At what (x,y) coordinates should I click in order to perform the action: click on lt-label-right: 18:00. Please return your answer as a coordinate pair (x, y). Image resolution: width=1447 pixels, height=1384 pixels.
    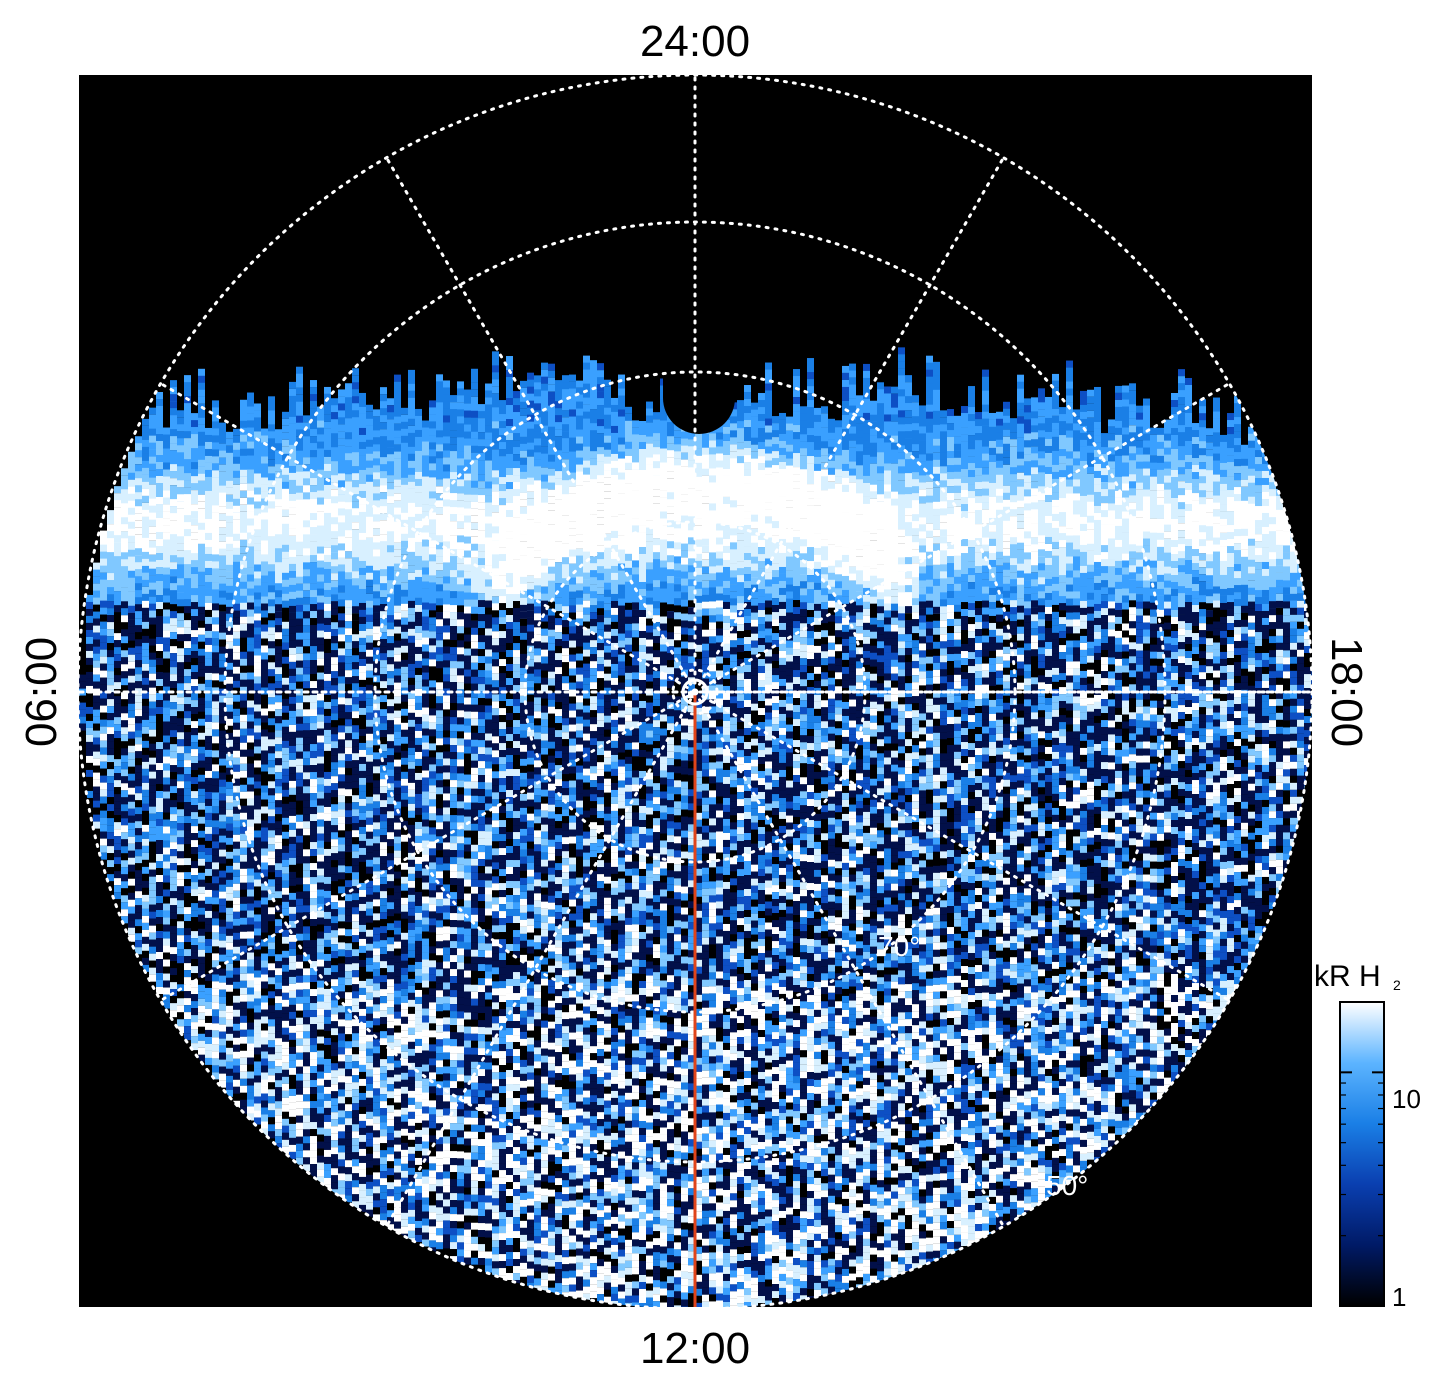
    Looking at the image, I should click on (1346, 692).